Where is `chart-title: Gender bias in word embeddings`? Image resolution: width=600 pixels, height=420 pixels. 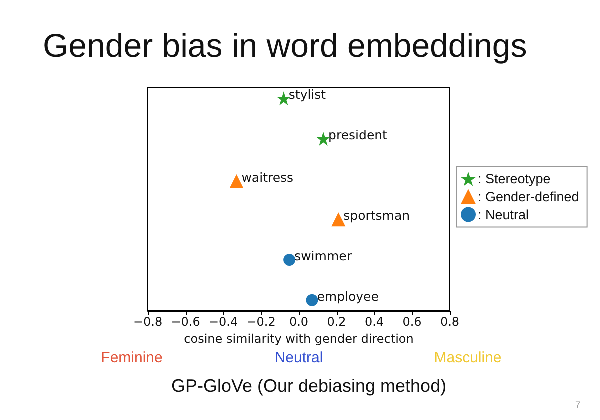
chart-title: Gender bias in word embeddings is located at coordinates (285, 45).